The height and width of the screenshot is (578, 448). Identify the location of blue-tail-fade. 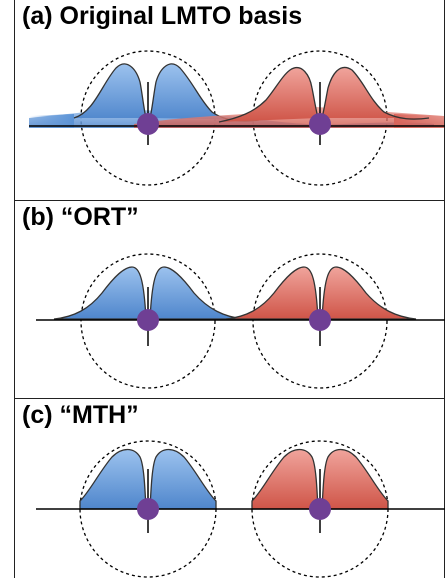
(51, 121).